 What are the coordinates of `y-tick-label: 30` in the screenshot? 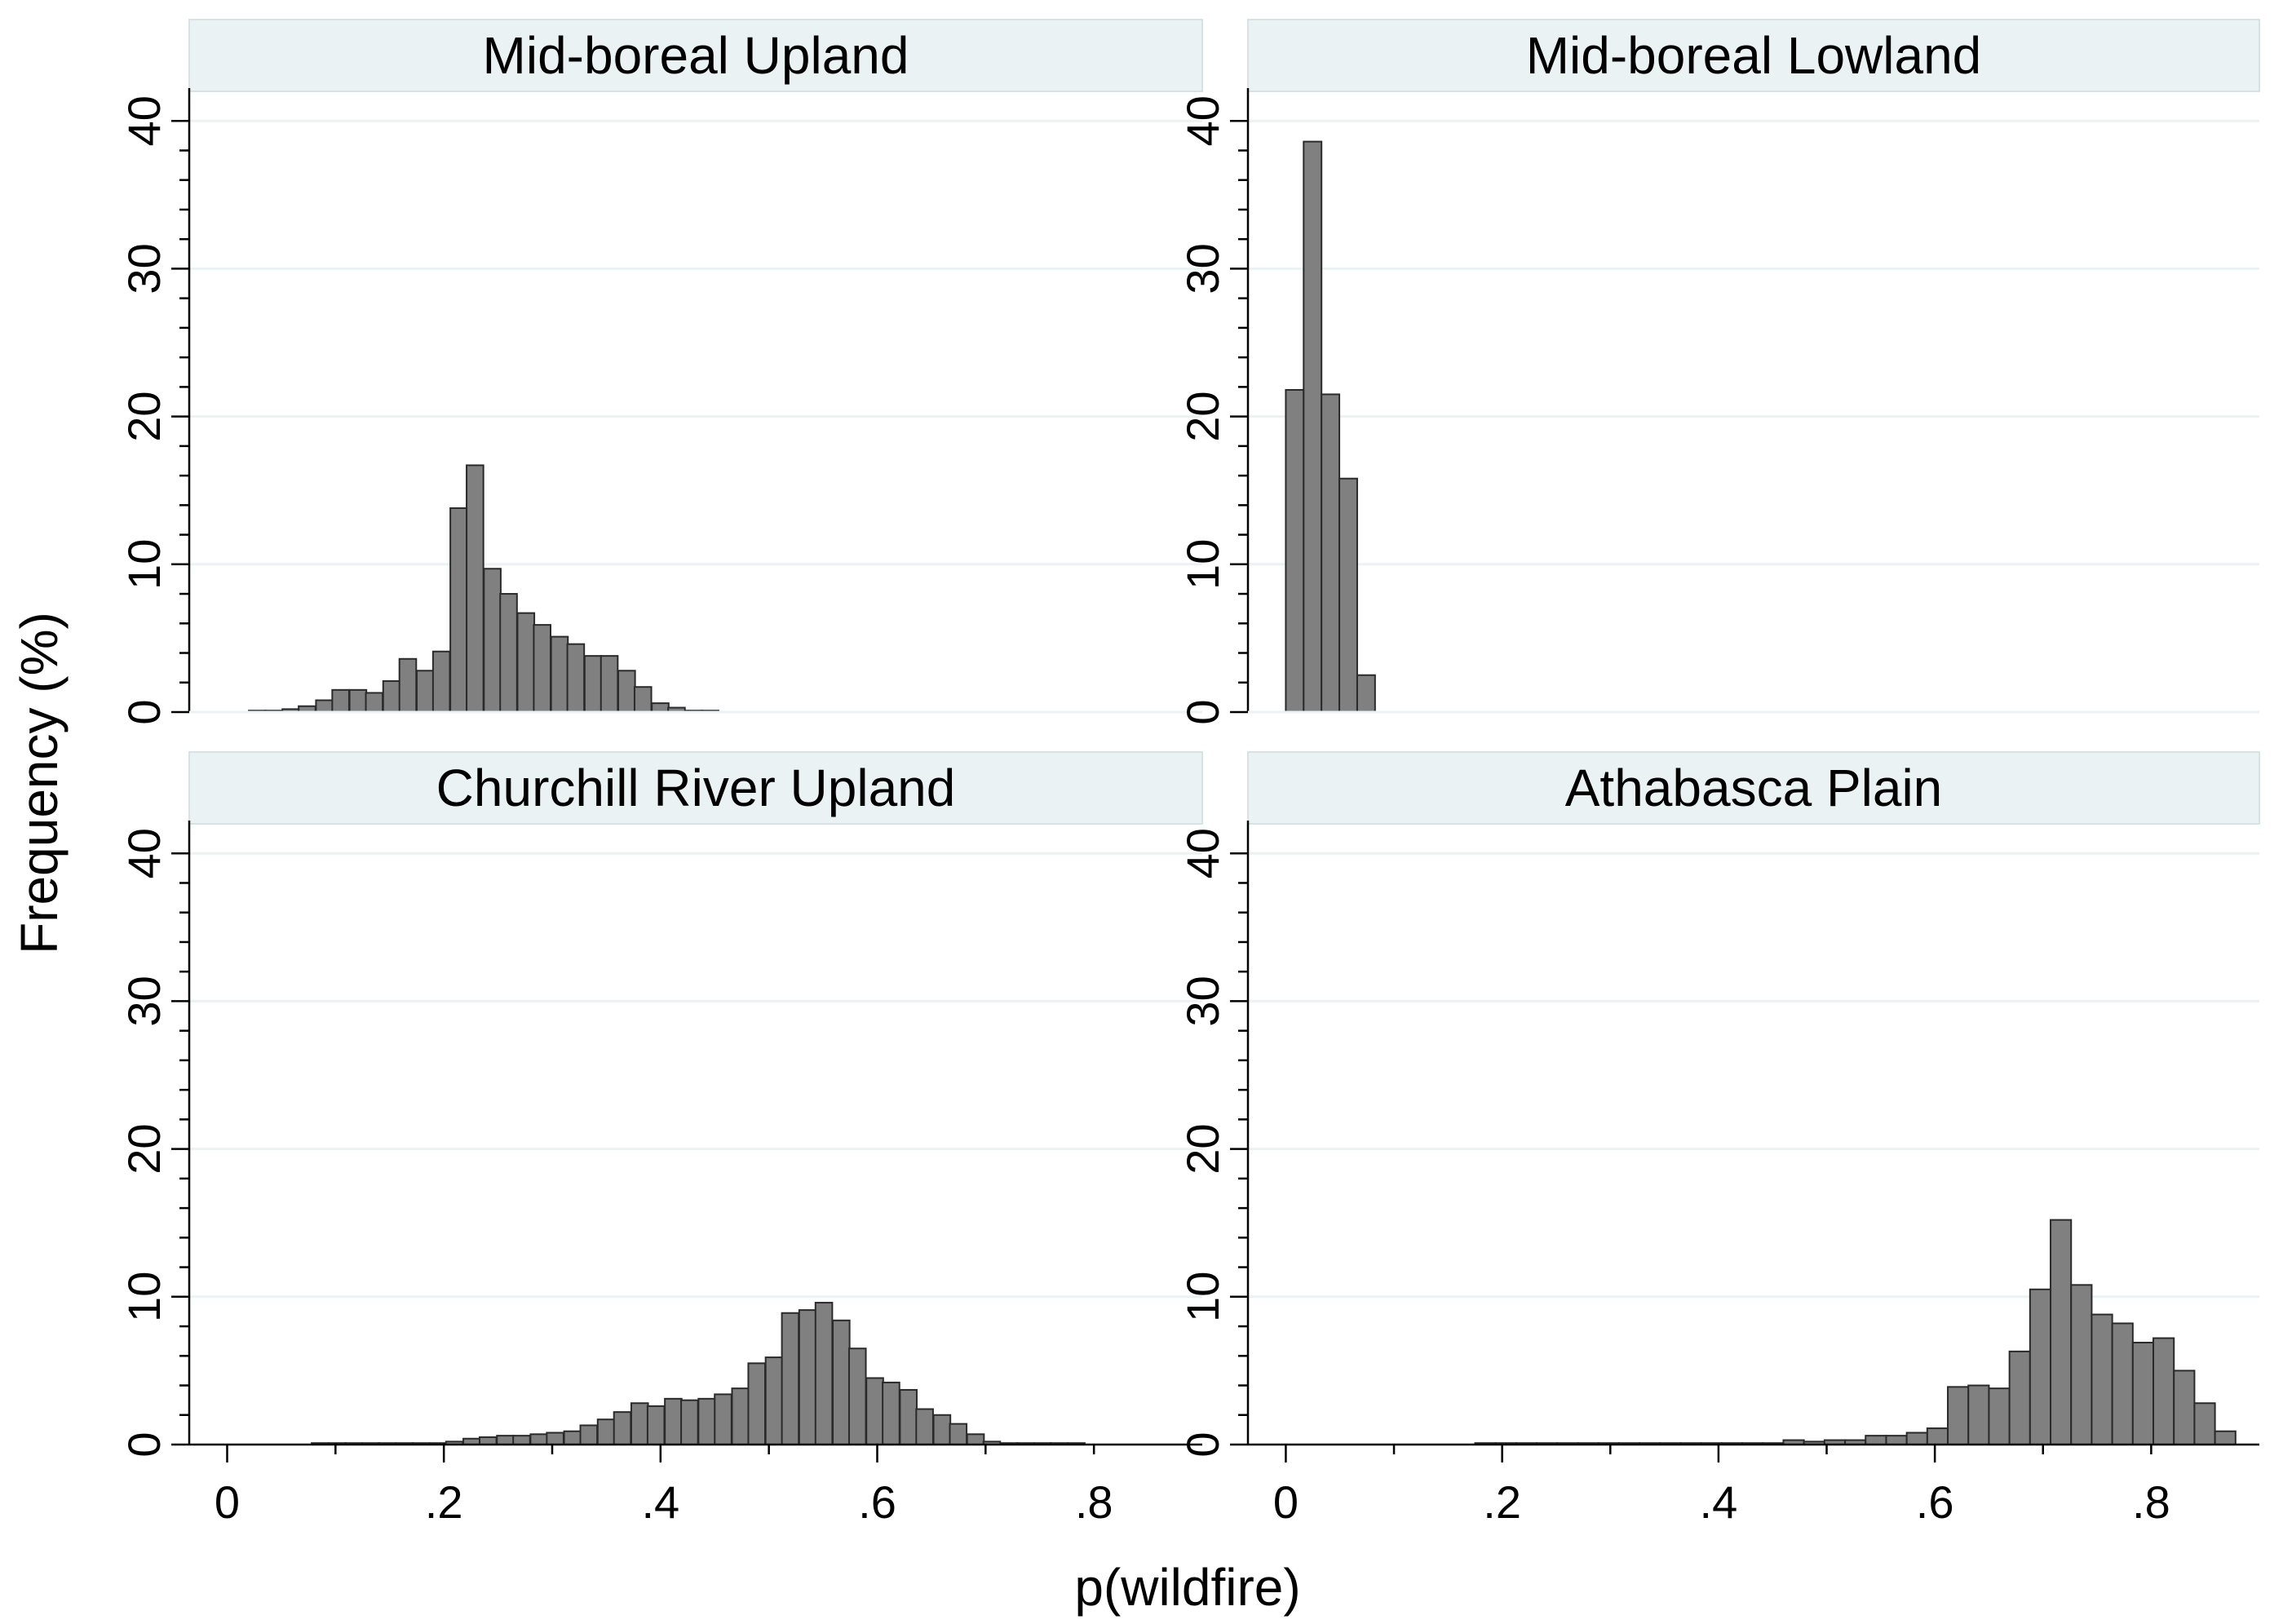 It's located at (1202, 268).